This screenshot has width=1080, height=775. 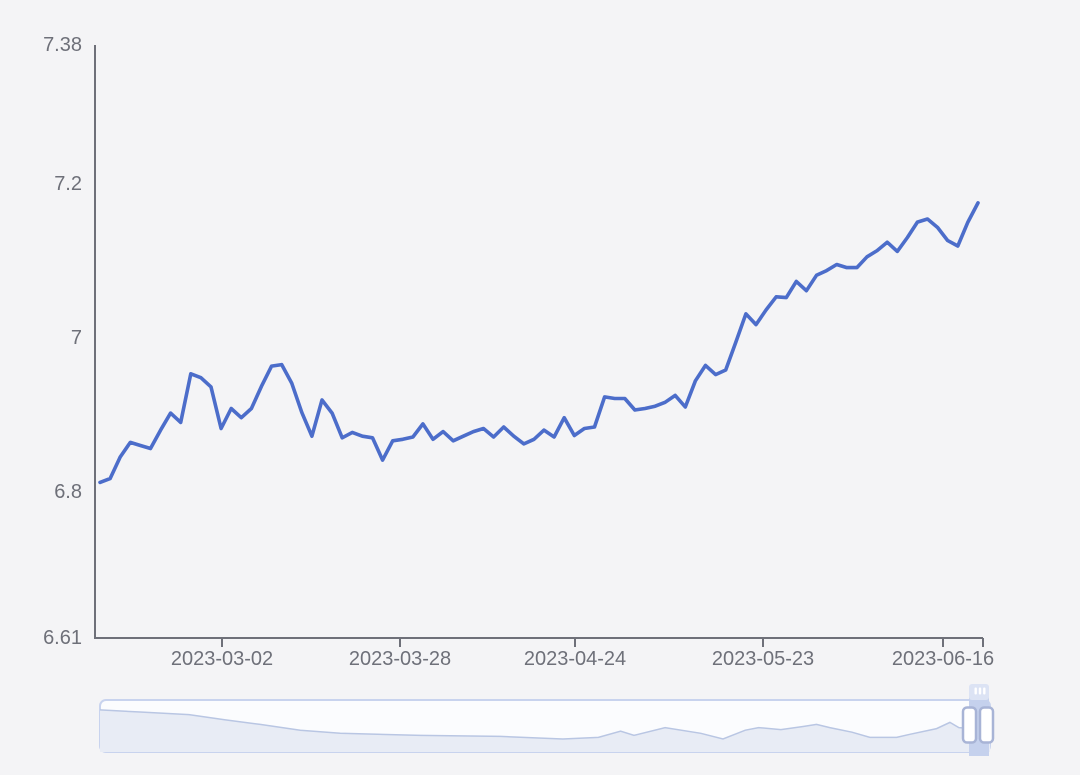 I want to click on navigator-preview-line, so click(x=545, y=724).